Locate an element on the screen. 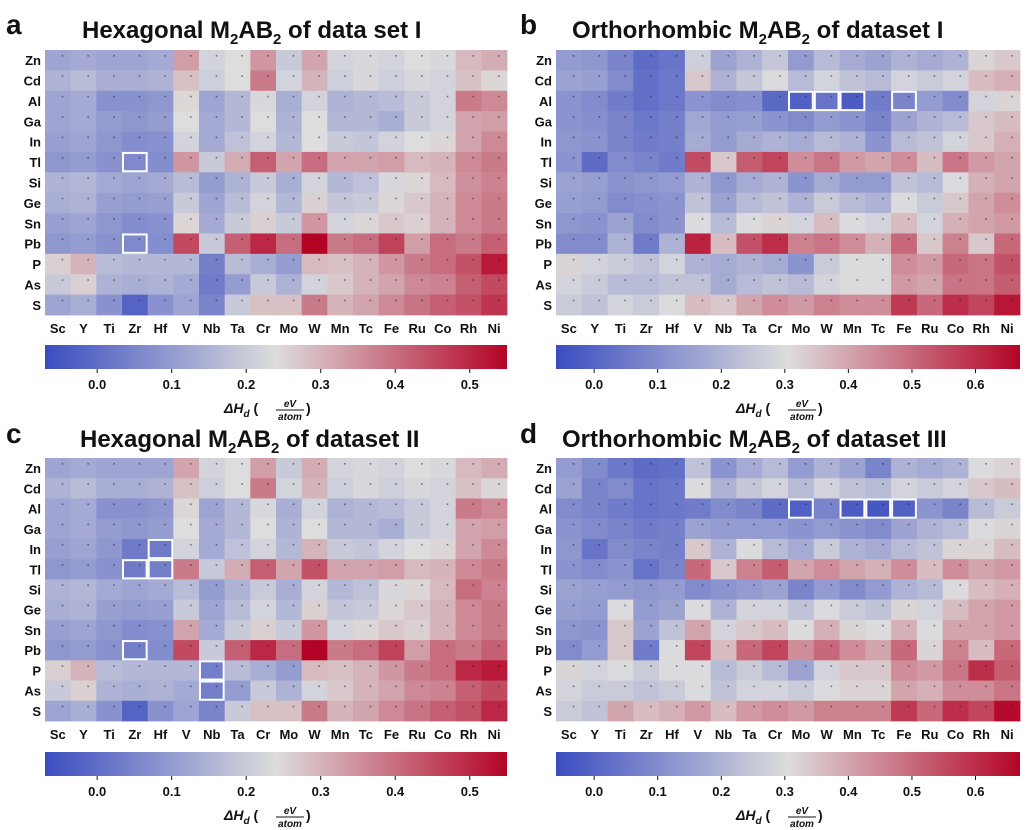 This screenshot has width=1030, height=830. heatmap-cell-In-Ru is located at coordinates (417, 142).